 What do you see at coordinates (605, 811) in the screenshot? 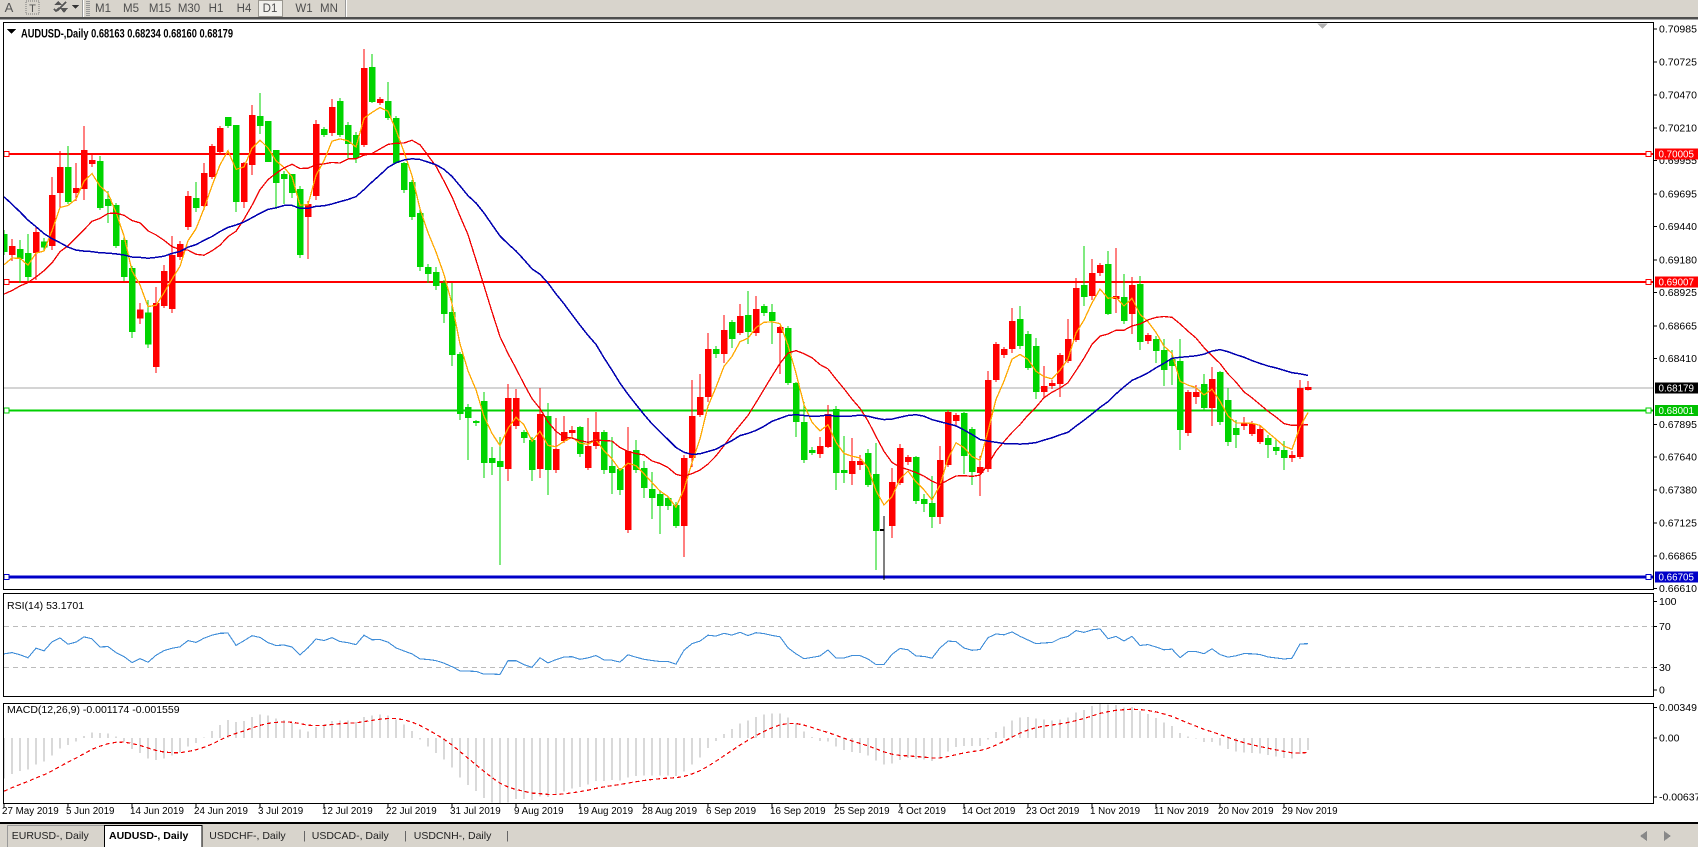
I see `svg-text: 19 Aug 2019` at bounding box center [605, 811].